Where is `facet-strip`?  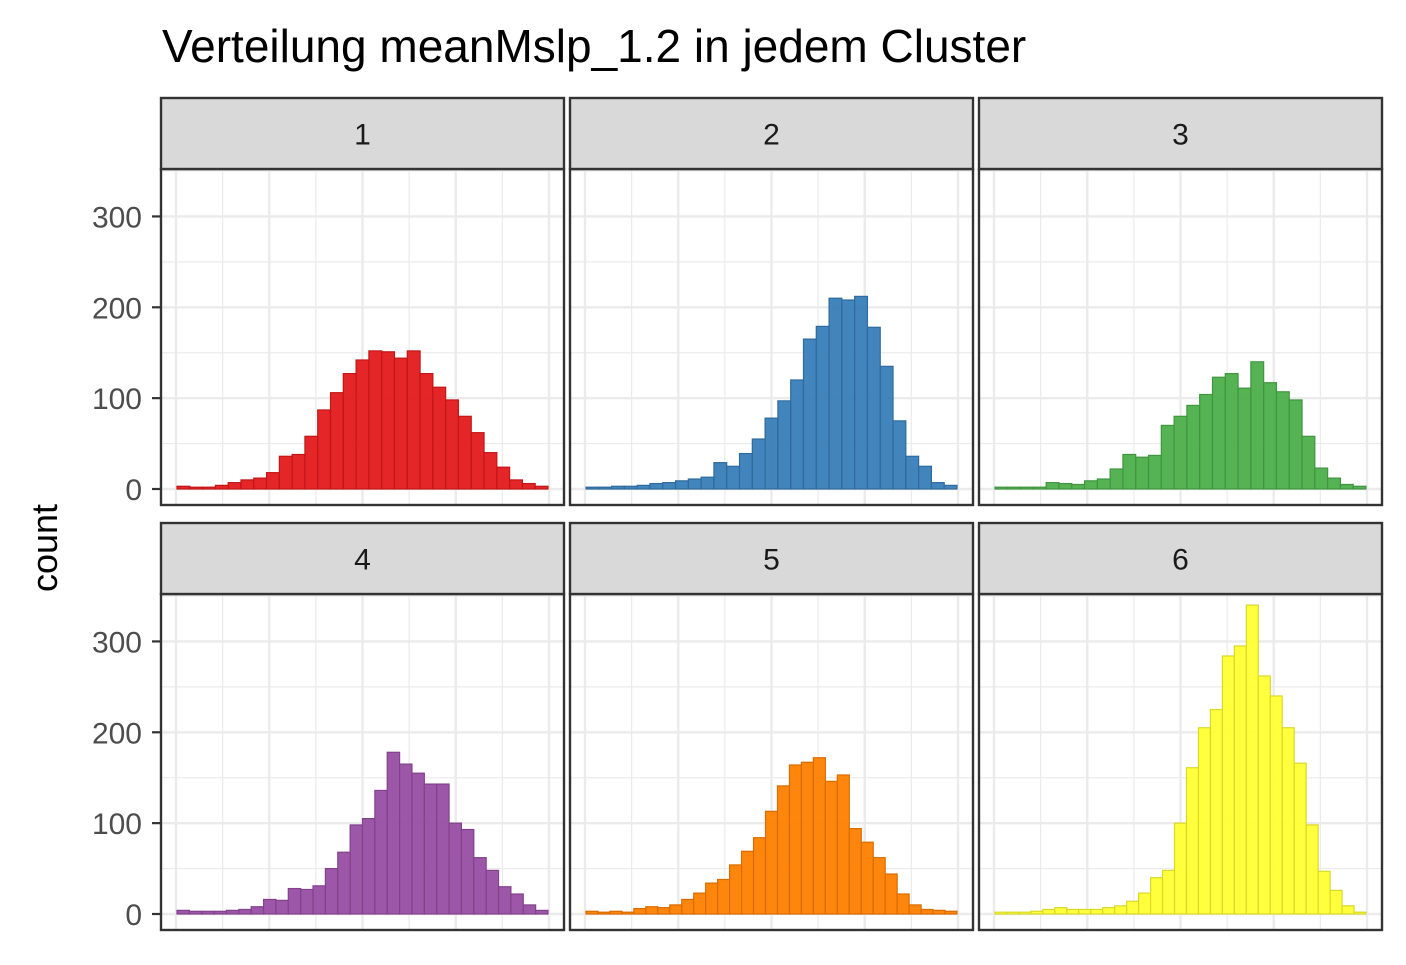
facet-strip is located at coordinates (1180, 133).